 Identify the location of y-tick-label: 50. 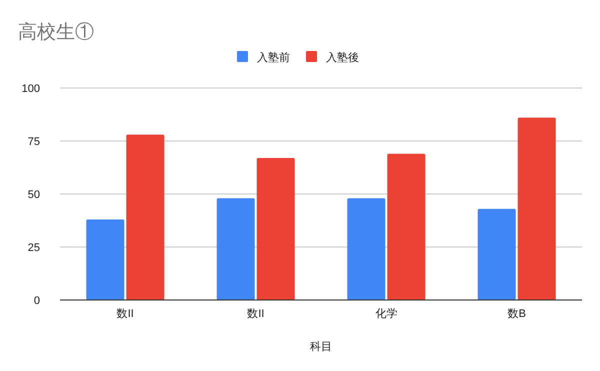
(34, 195).